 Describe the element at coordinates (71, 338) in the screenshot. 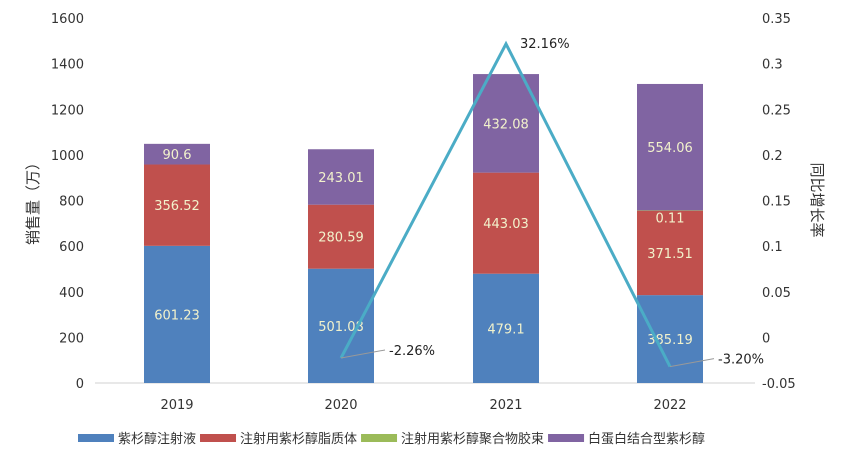

I see `y-tick-label: 200` at that location.